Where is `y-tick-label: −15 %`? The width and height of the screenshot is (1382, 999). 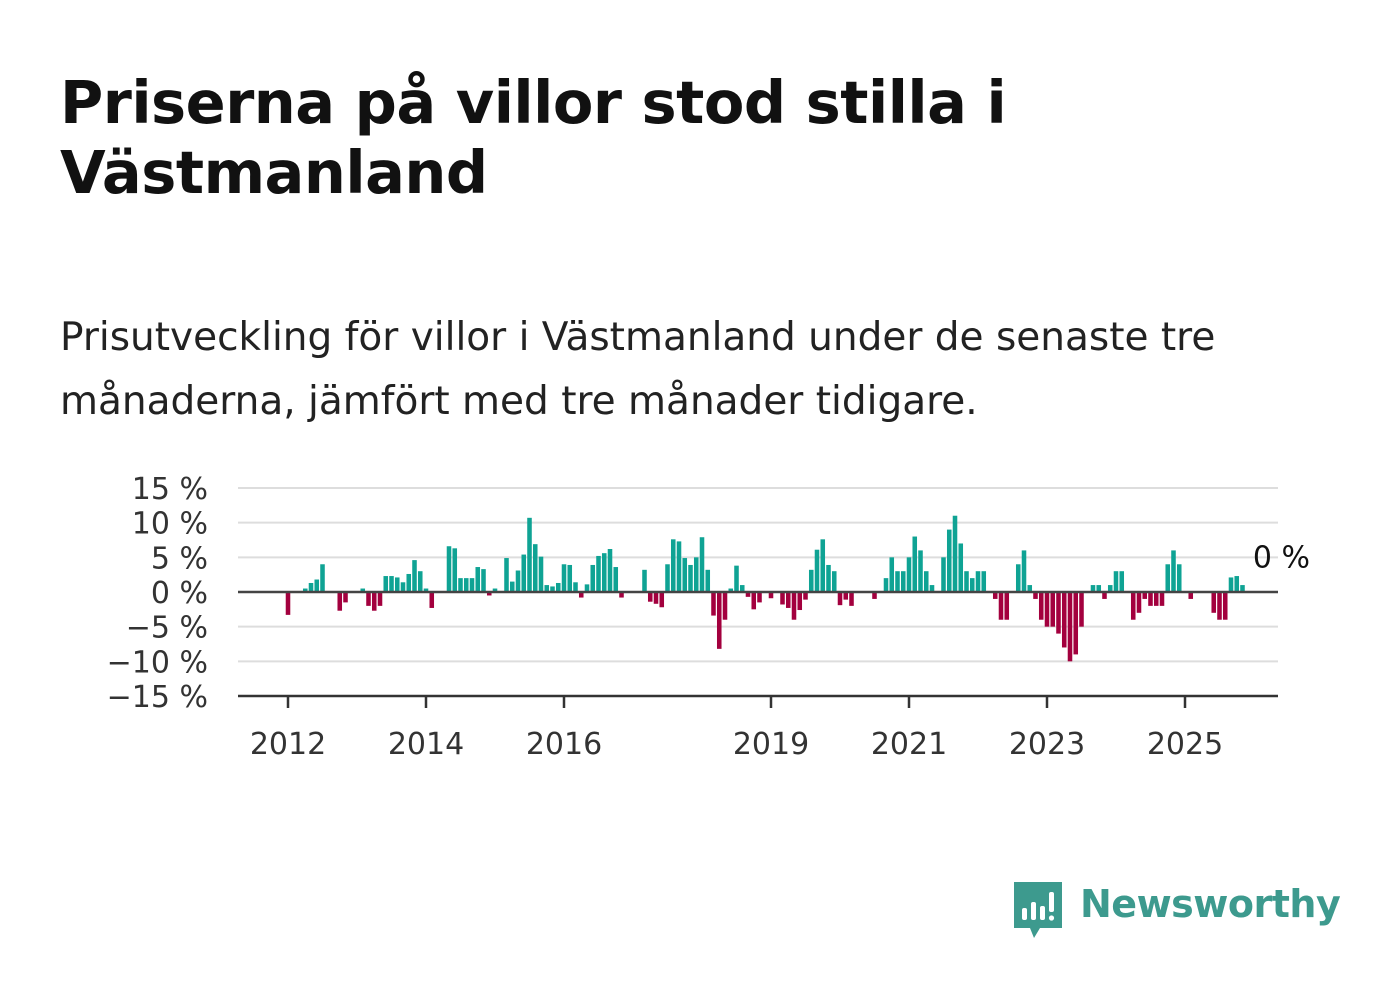 y-tick-label: −15 % is located at coordinates (157, 697).